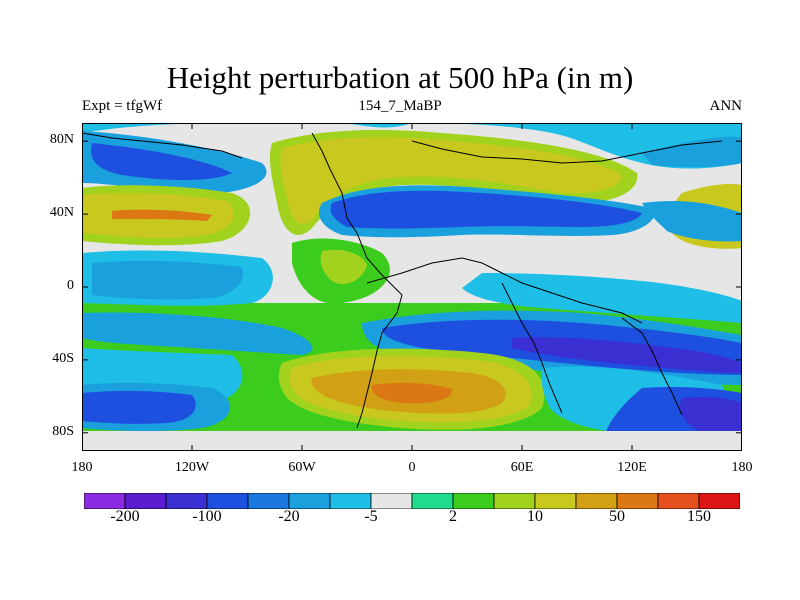 The width and height of the screenshot is (800, 600). I want to click on season-label: ANN, so click(726, 106).